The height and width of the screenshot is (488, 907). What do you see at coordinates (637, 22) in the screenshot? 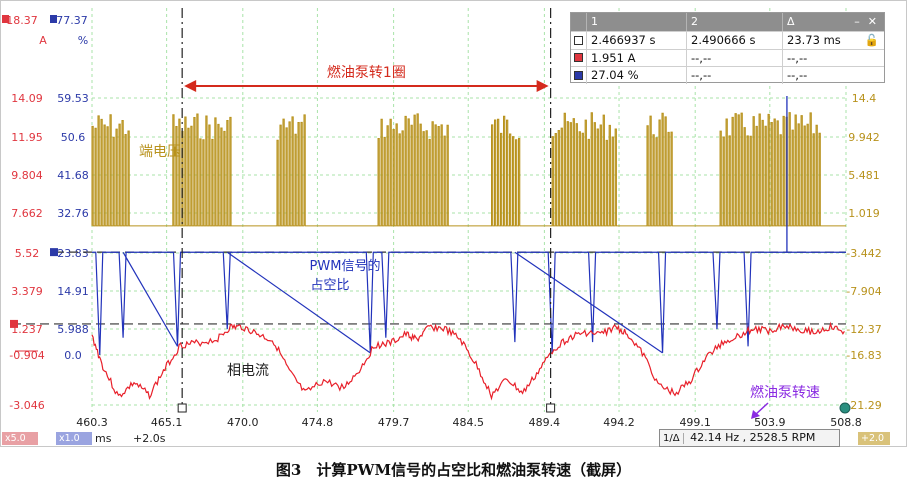
I see `cursor-1-header: 1` at bounding box center [637, 22].